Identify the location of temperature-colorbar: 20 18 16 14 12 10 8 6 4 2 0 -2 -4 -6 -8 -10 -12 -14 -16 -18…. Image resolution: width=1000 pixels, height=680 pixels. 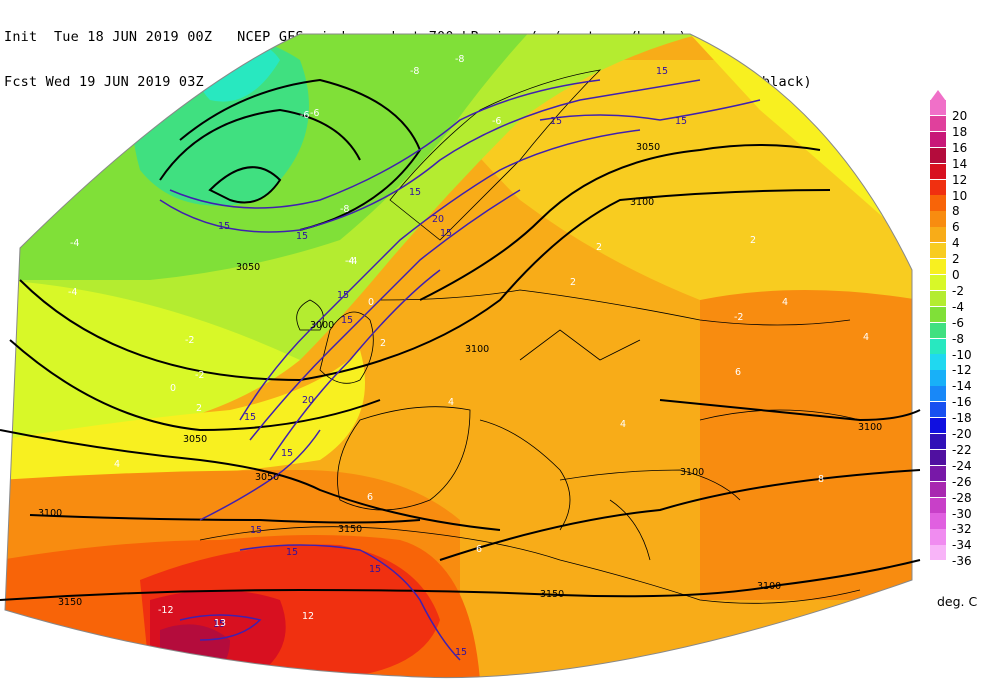
(965, 330).